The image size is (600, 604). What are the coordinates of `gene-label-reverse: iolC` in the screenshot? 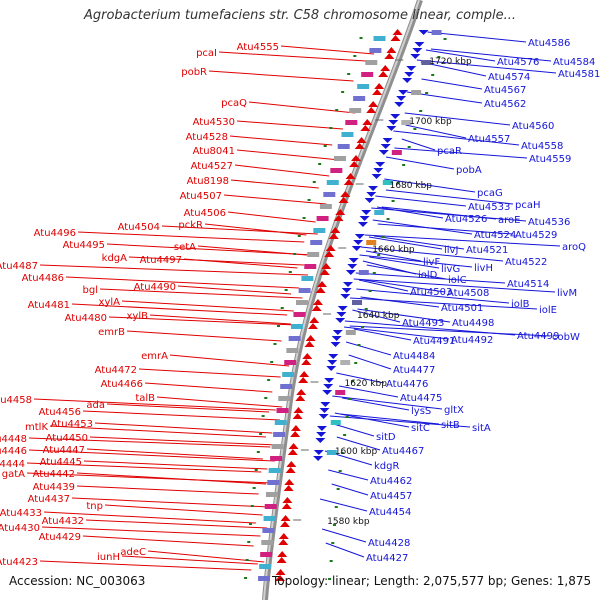 It's located at (457, 280).